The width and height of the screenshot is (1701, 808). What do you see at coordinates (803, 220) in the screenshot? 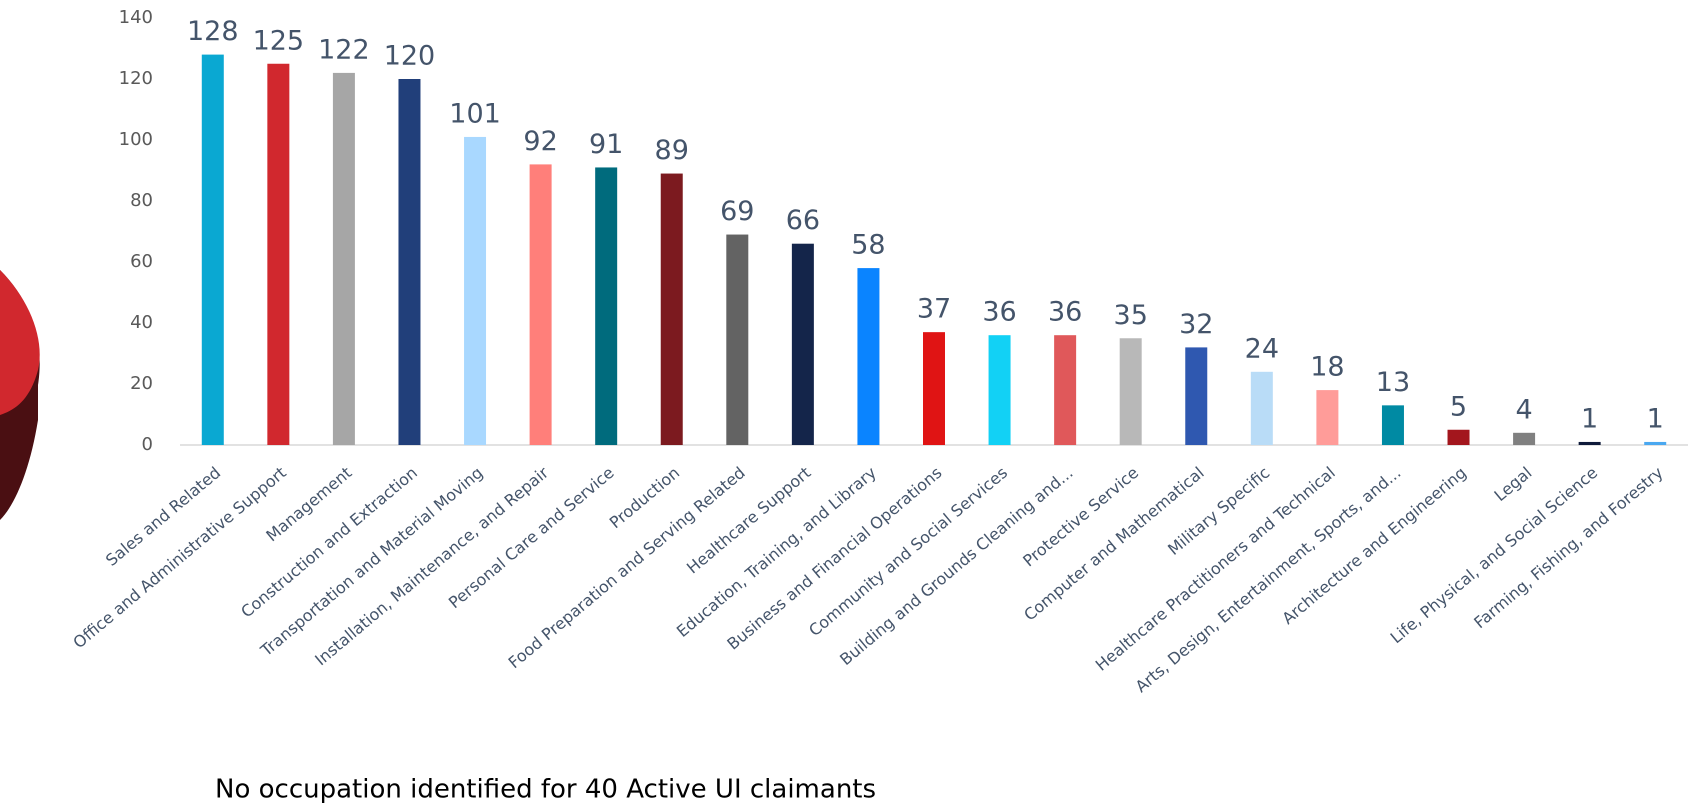
I see `value-label: 66` at bounding box center [803, 220].